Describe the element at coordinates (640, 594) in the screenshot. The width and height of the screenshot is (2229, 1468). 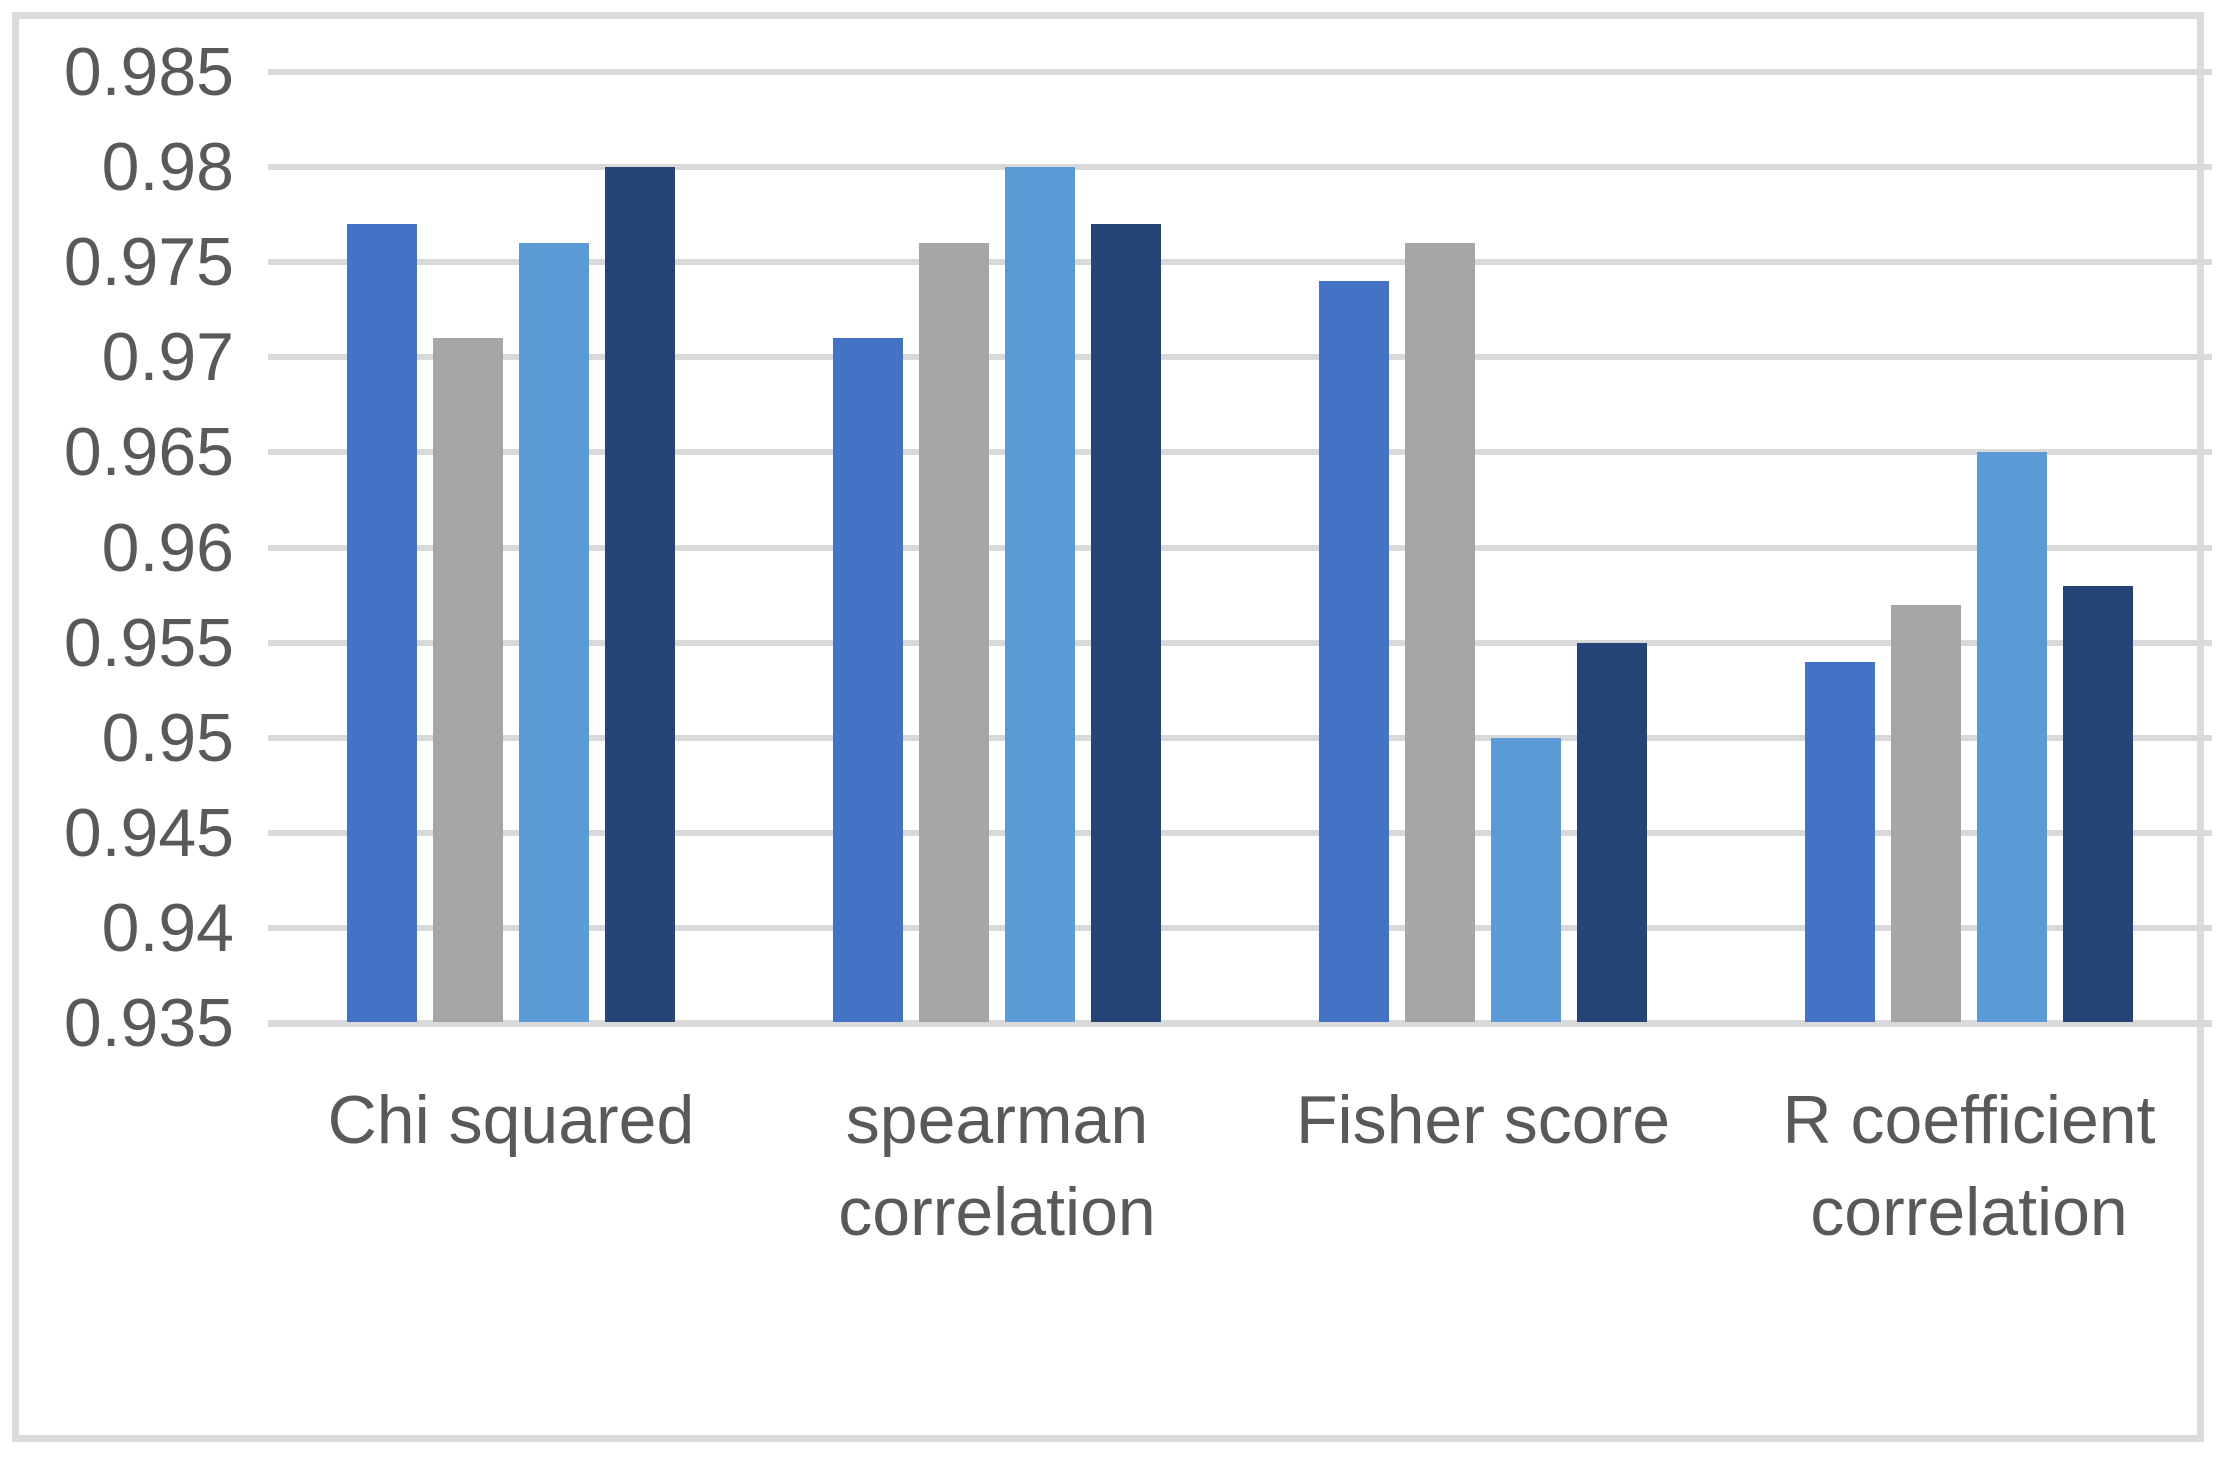
I see `bar-dark-blue-cat1` at that location.